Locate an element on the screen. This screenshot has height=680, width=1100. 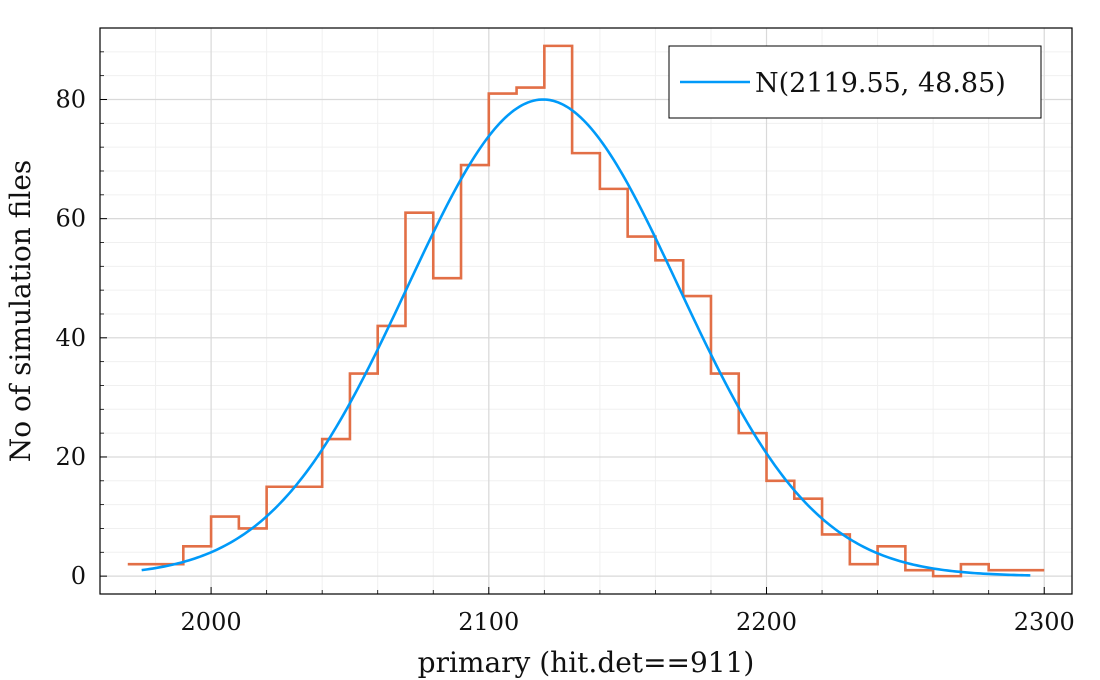
x-tick-label: 2300 is located at coordinates (1044, 622).